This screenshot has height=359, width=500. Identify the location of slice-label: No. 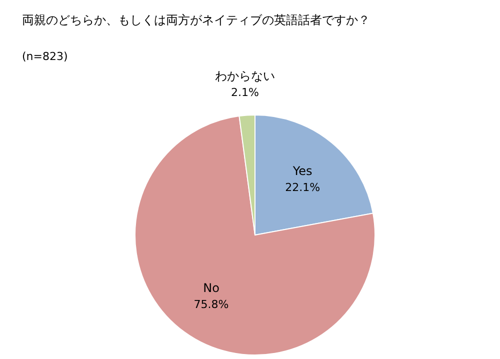
(211, 288).